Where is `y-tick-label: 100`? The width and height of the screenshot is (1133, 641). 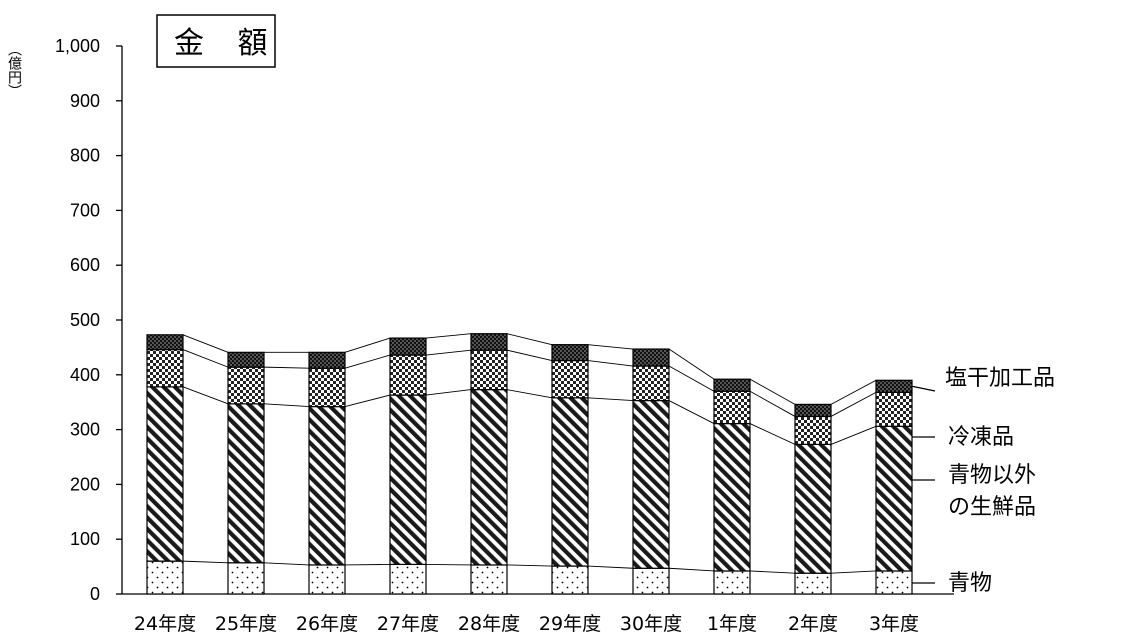 y-tick-label: 100 is located at coordinates (85, 539).